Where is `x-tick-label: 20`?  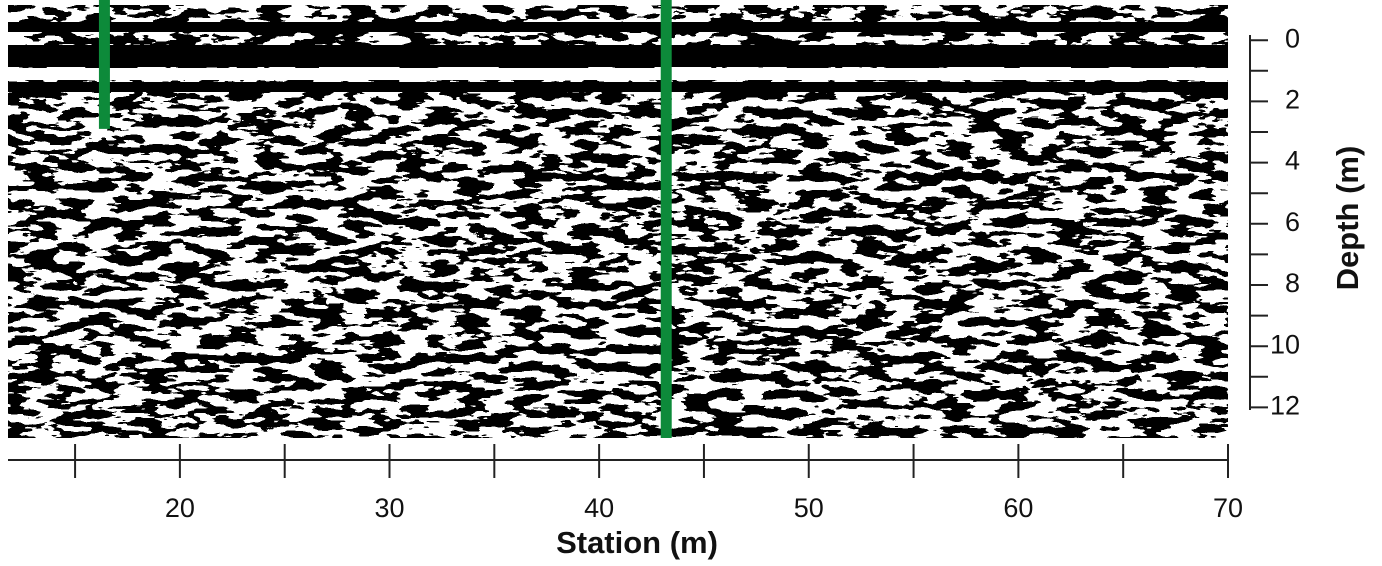
x-tick-label: 20 is located at coordinates (180, 508).